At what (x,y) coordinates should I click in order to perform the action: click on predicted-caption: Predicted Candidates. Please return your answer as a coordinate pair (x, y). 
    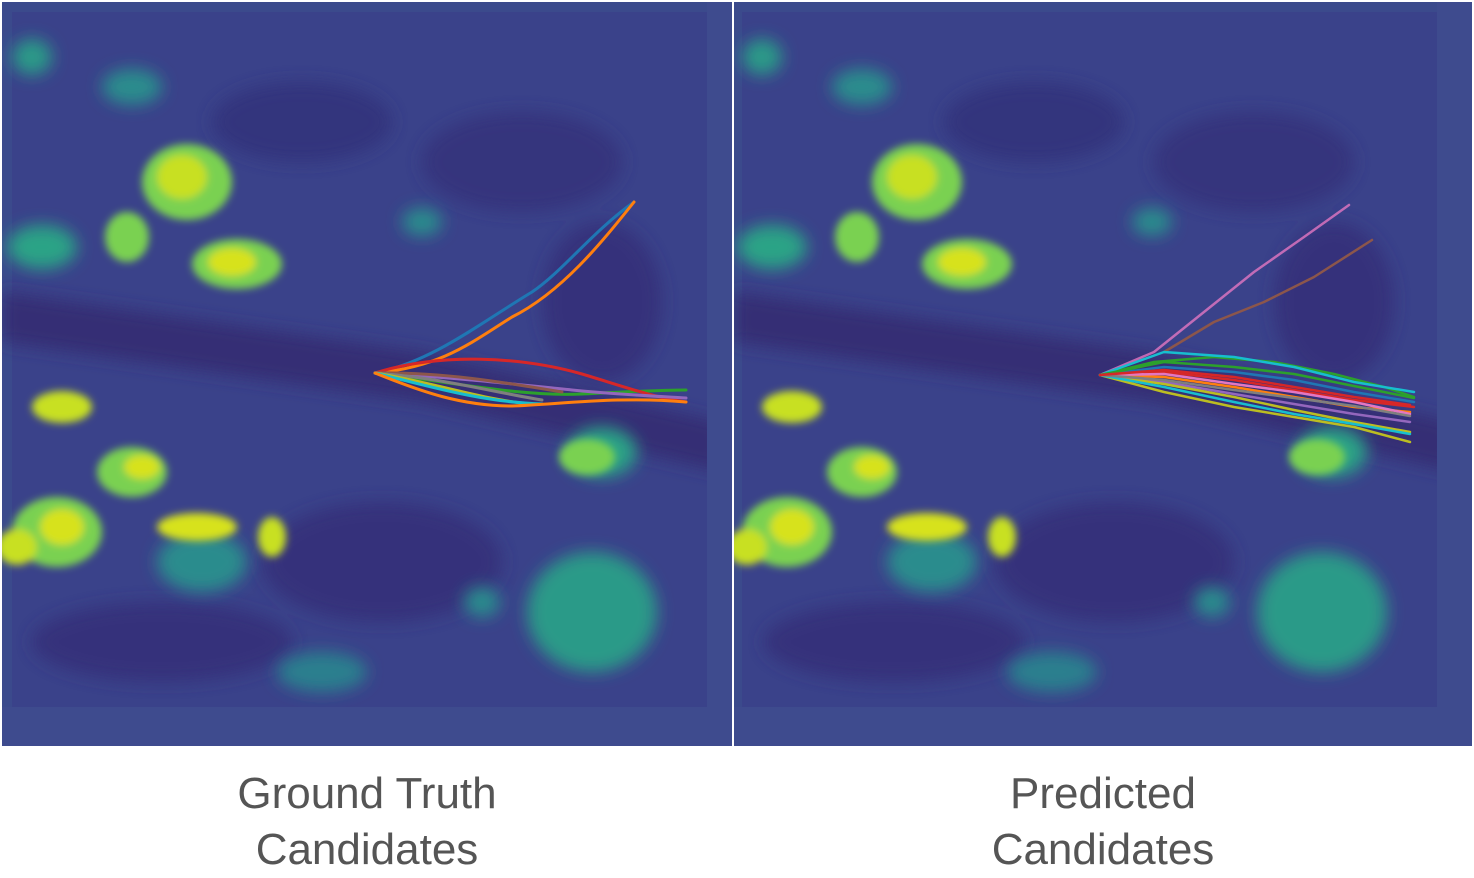
    Looking at the image, I should click on (1103, 822).